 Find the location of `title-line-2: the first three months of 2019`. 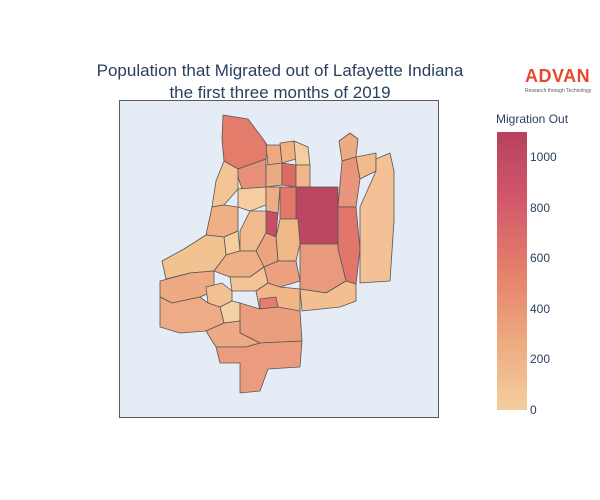

title-line-2: the first three months of 2019 is located at coordinates (280, 92).